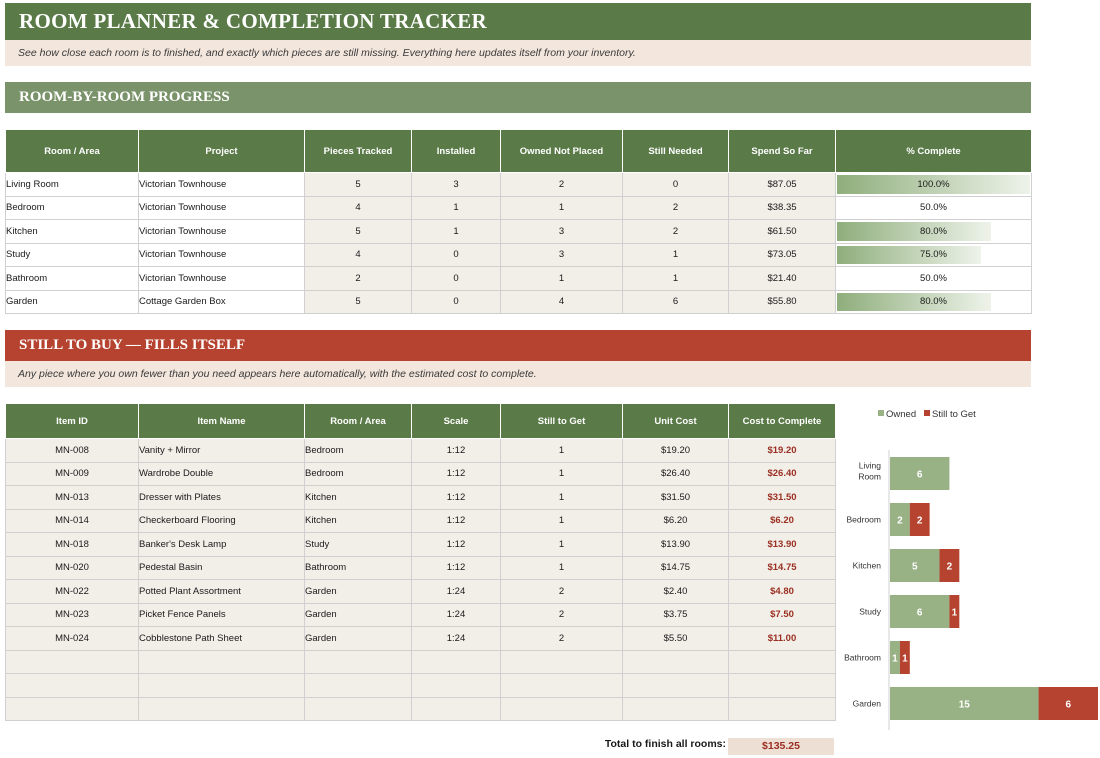 Image resolution: width=1100 pixels, height=758 pixels. I want to click on cell-name: Banker's Desk Lamp, so click(221, 544).